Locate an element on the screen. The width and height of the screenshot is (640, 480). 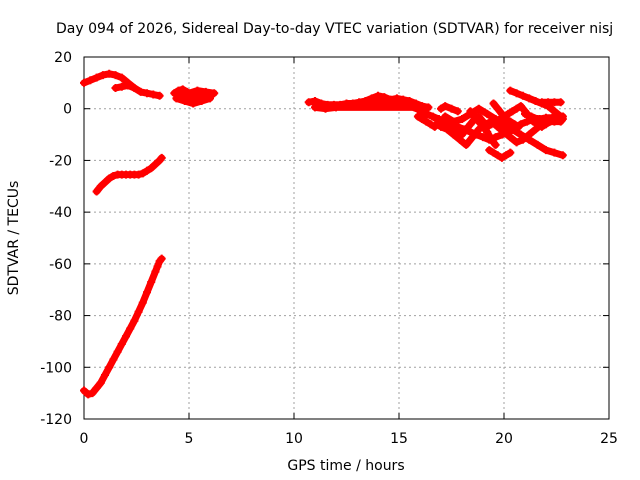
x-tick-label: 25 is located at coordinates (609, 439).